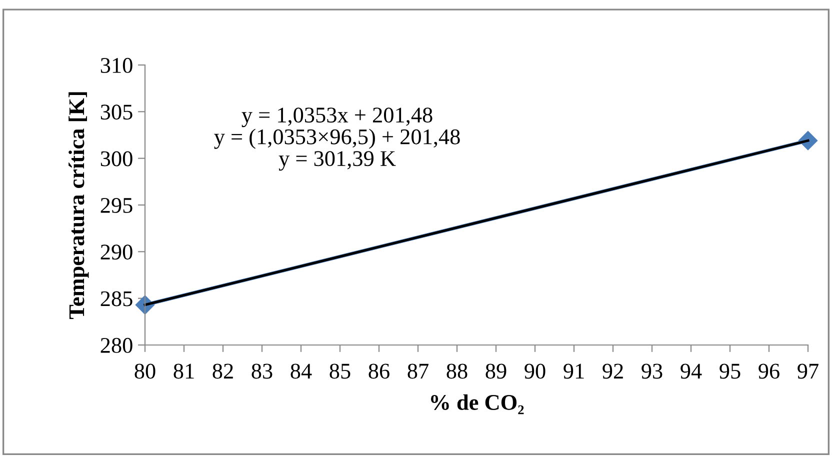 Image resolution: width=832 pixels, height=456 pixels. Describe the element at coordinates (340, 371) in the screenshot. I see `x-tick-label: 85` at that location.